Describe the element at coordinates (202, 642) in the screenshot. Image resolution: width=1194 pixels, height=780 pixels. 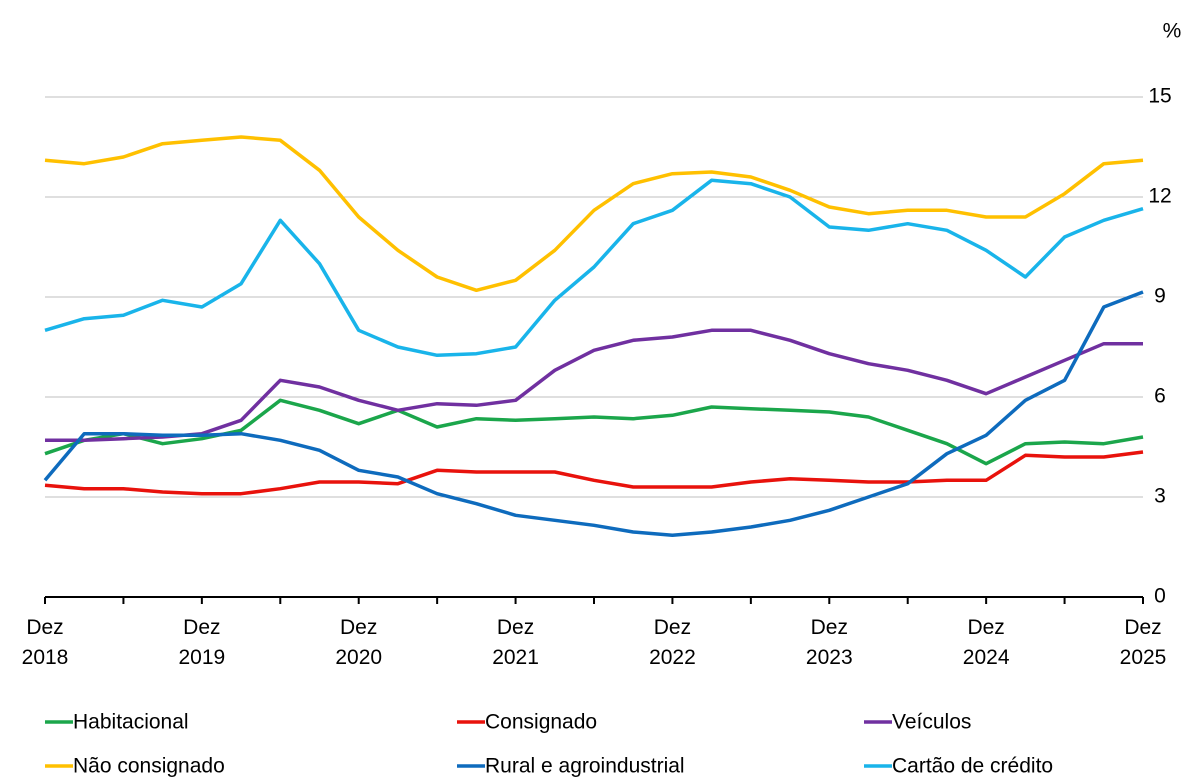
I see `x-tick-label: Dez 2019` at that location.